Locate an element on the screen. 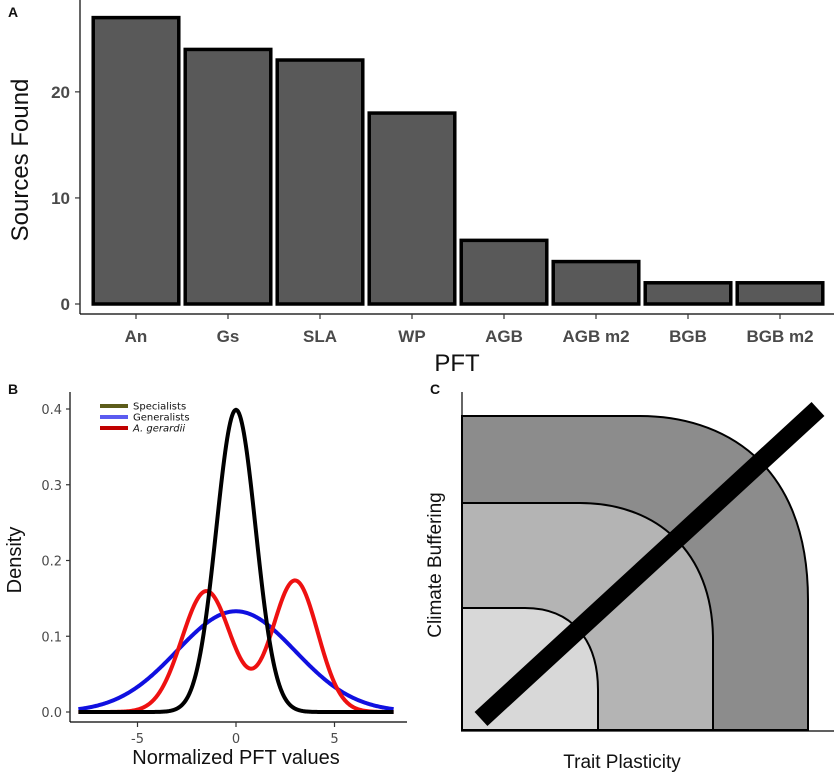 This screenshot has width=835, height=774. bar-gs is located at coordinates (228, 176).